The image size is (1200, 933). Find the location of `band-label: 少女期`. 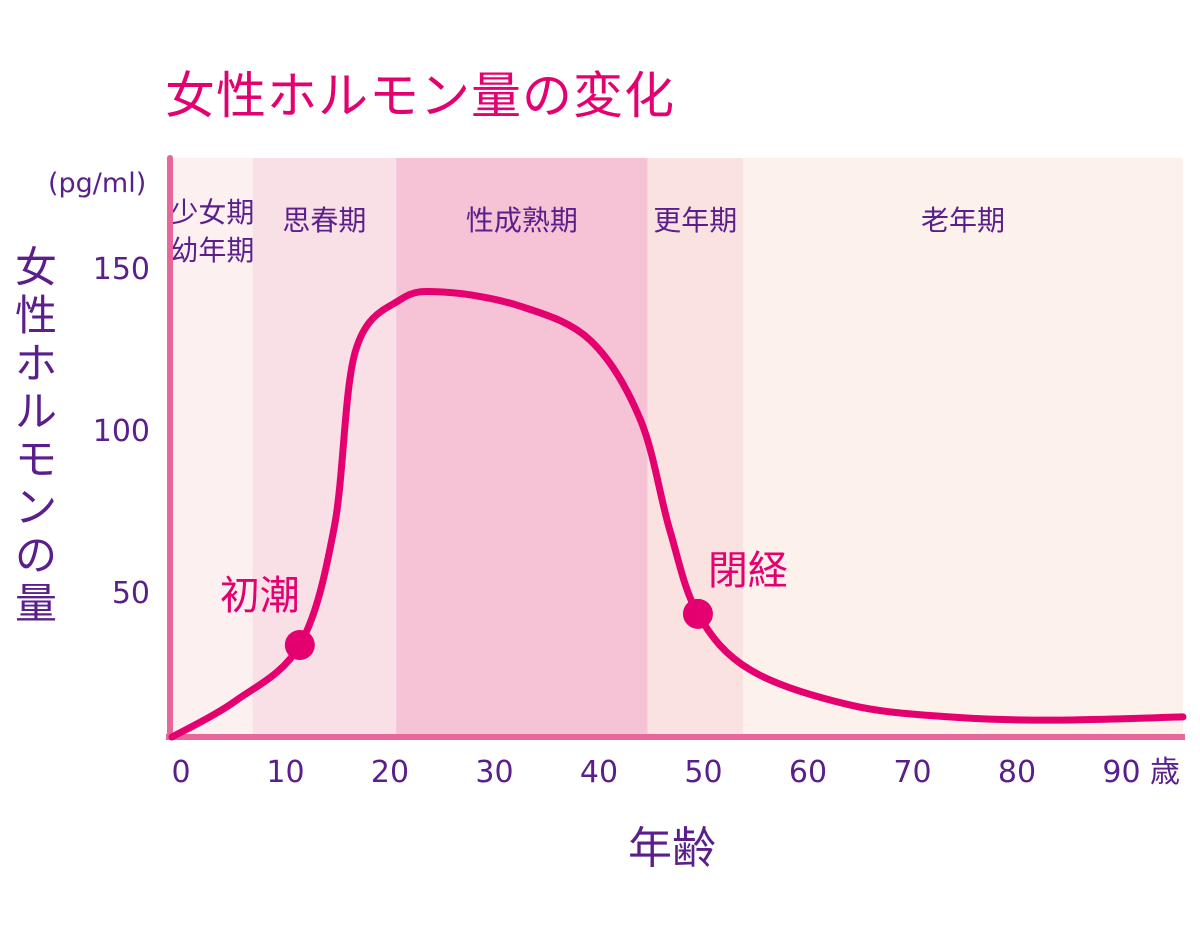

band-label: 少女期 is located at coordinates (212, 212).